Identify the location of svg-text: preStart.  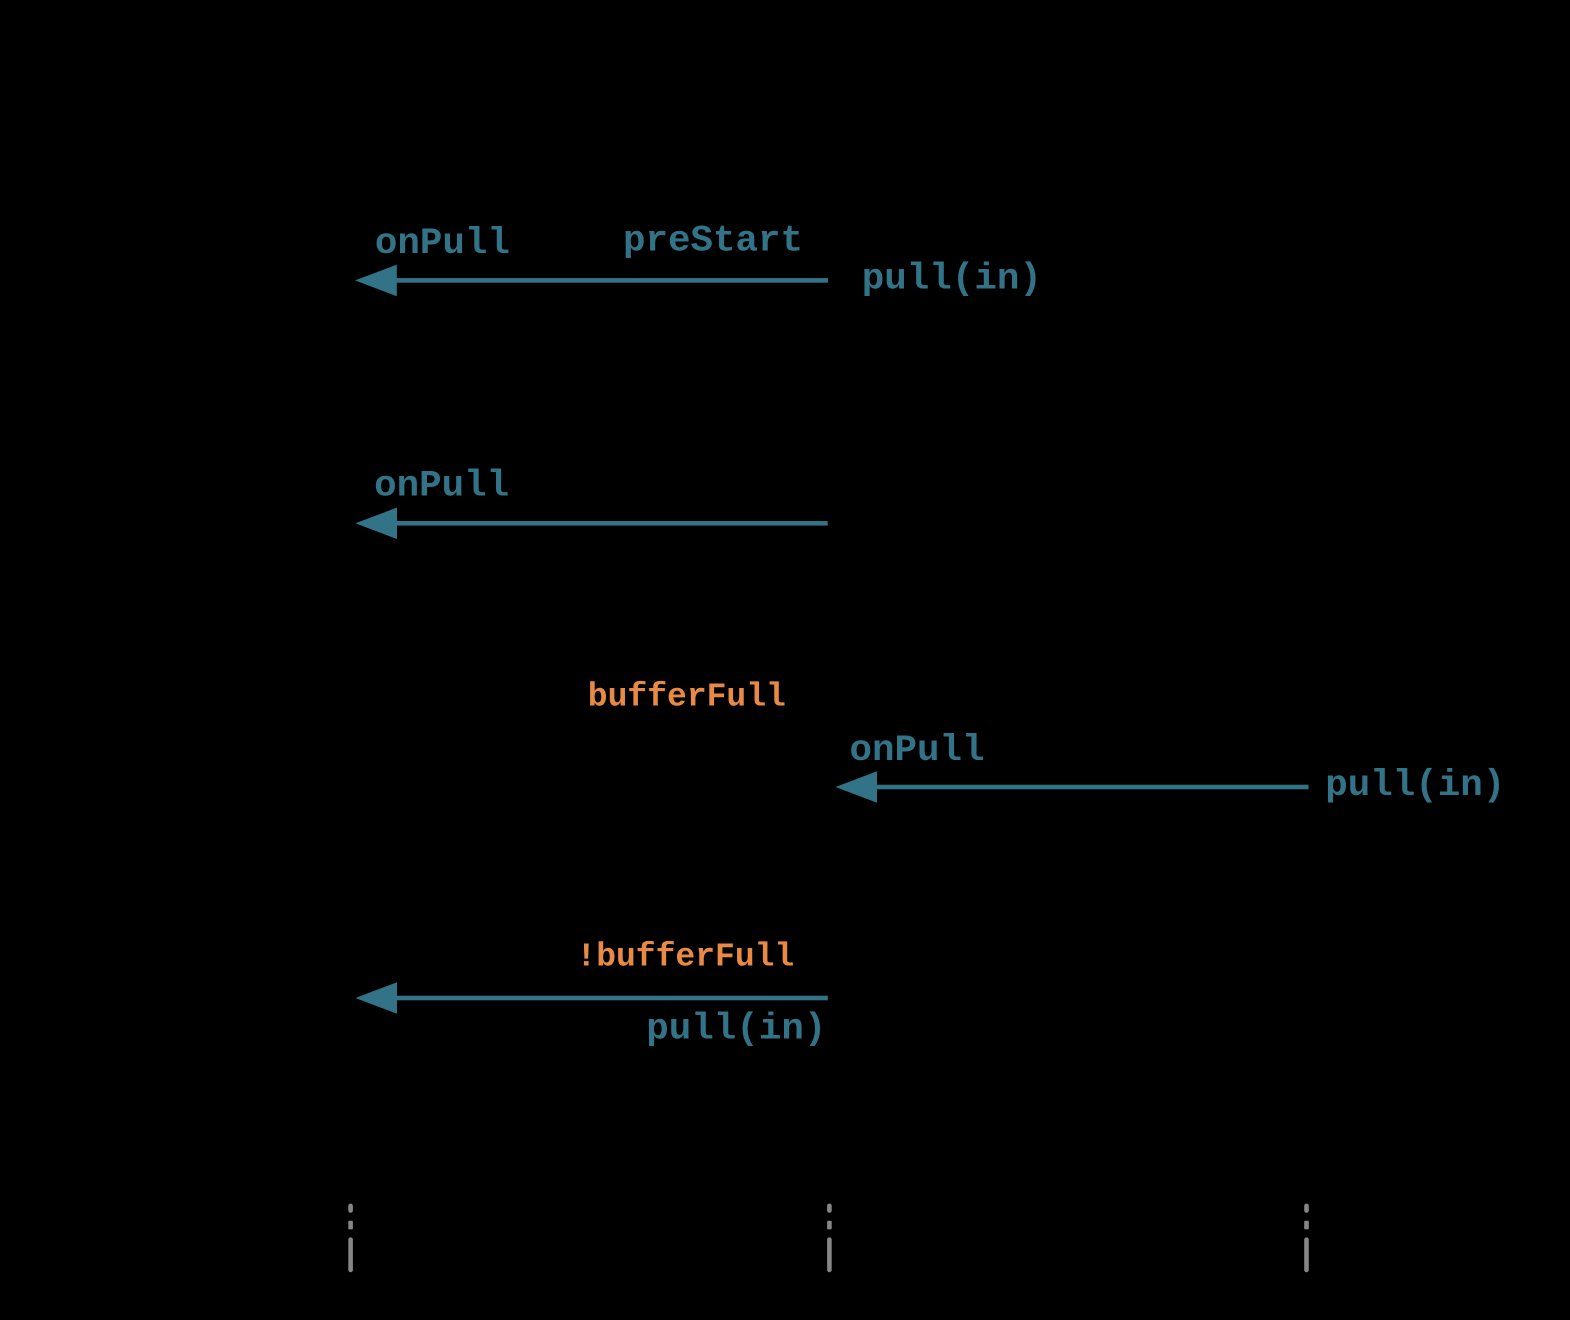
(713, 242).